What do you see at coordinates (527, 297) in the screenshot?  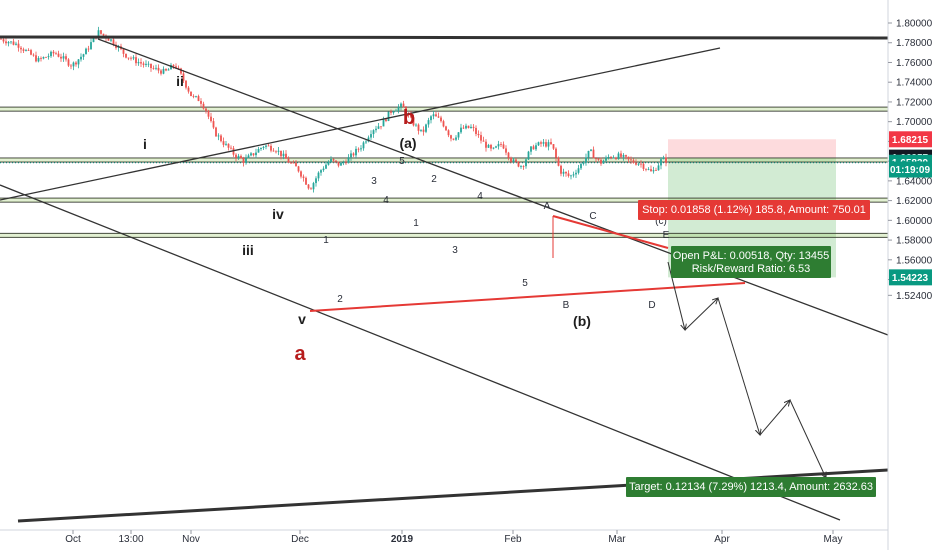 I see `triangle-lower-line` at bounding box center [527, 297].